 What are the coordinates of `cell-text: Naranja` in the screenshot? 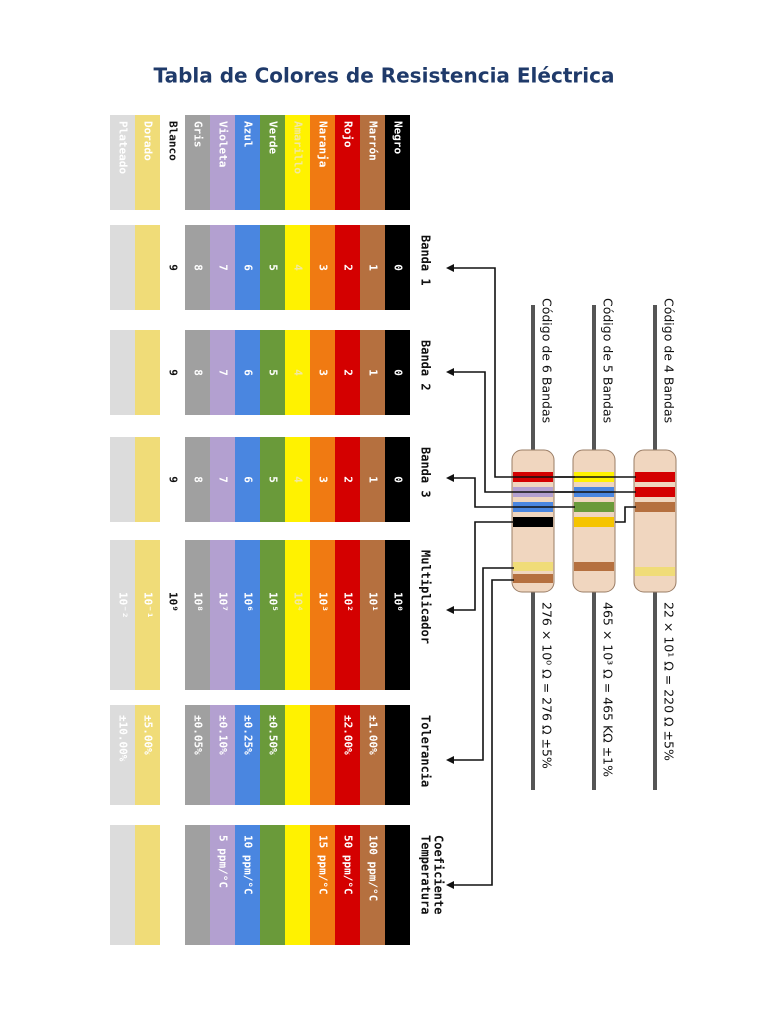 It's located at (323, 144).